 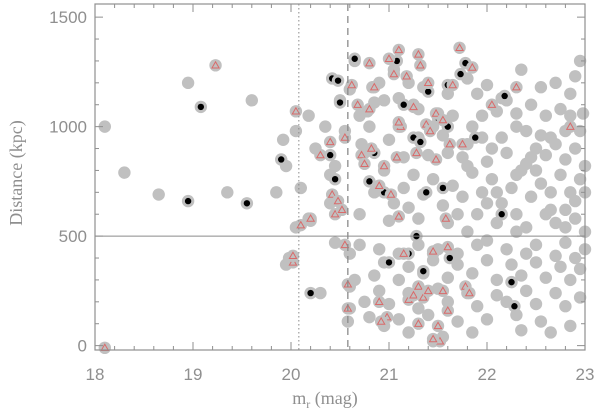 I want to click on x-tick-label: 19, so click(x=193, y=374).